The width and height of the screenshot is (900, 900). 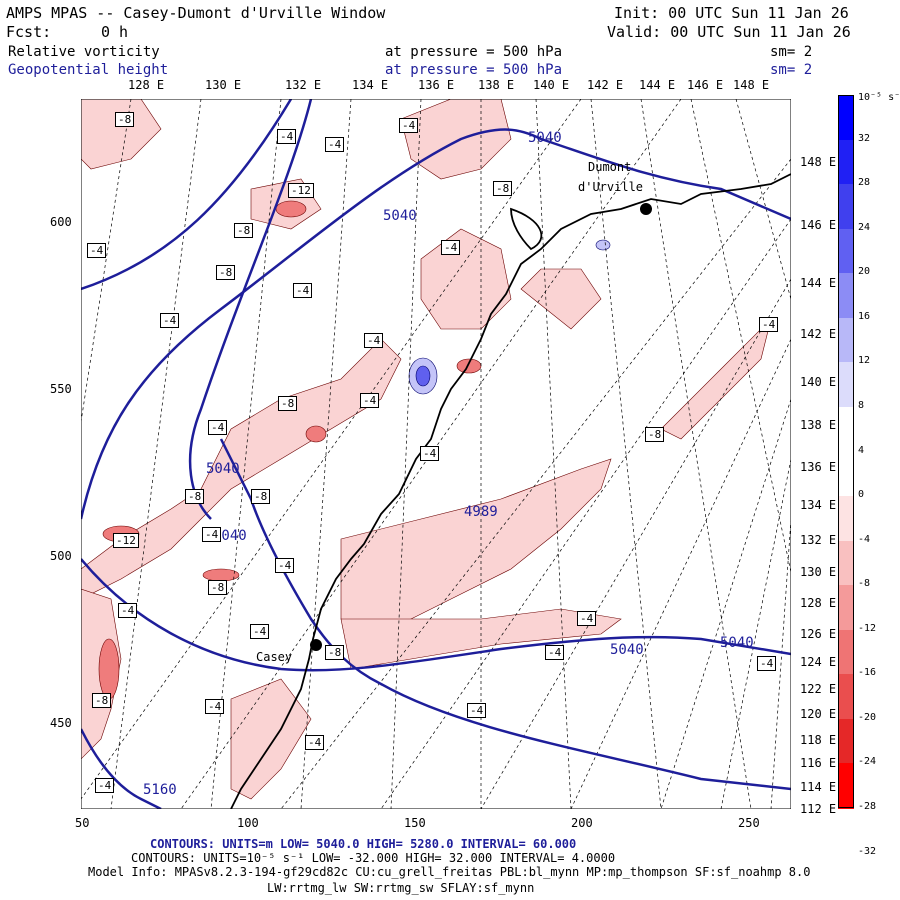 What do you see at coordinates (818, 540) in the screenshot?
I see `right-lon-label: 132 E` at bounding box center [818, 540].